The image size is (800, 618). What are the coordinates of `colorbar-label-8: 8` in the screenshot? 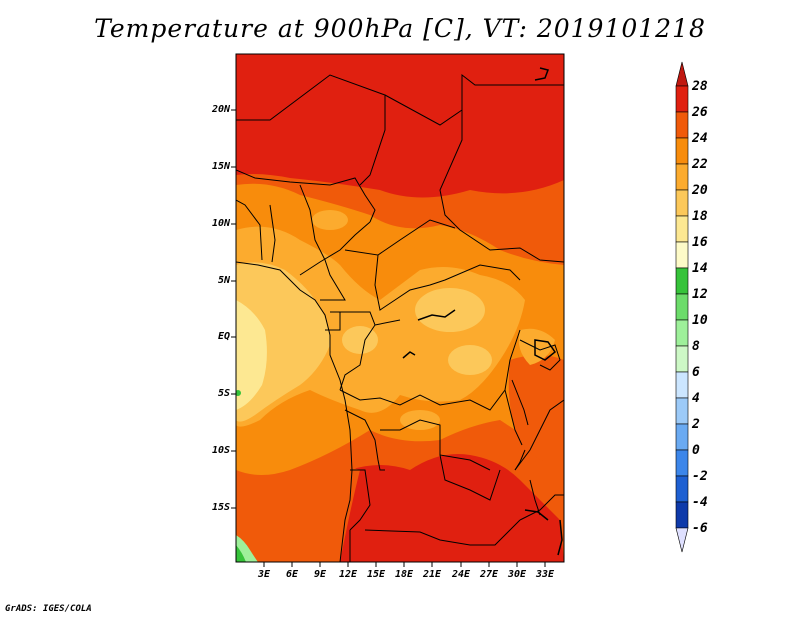 It's located at (696, 346).